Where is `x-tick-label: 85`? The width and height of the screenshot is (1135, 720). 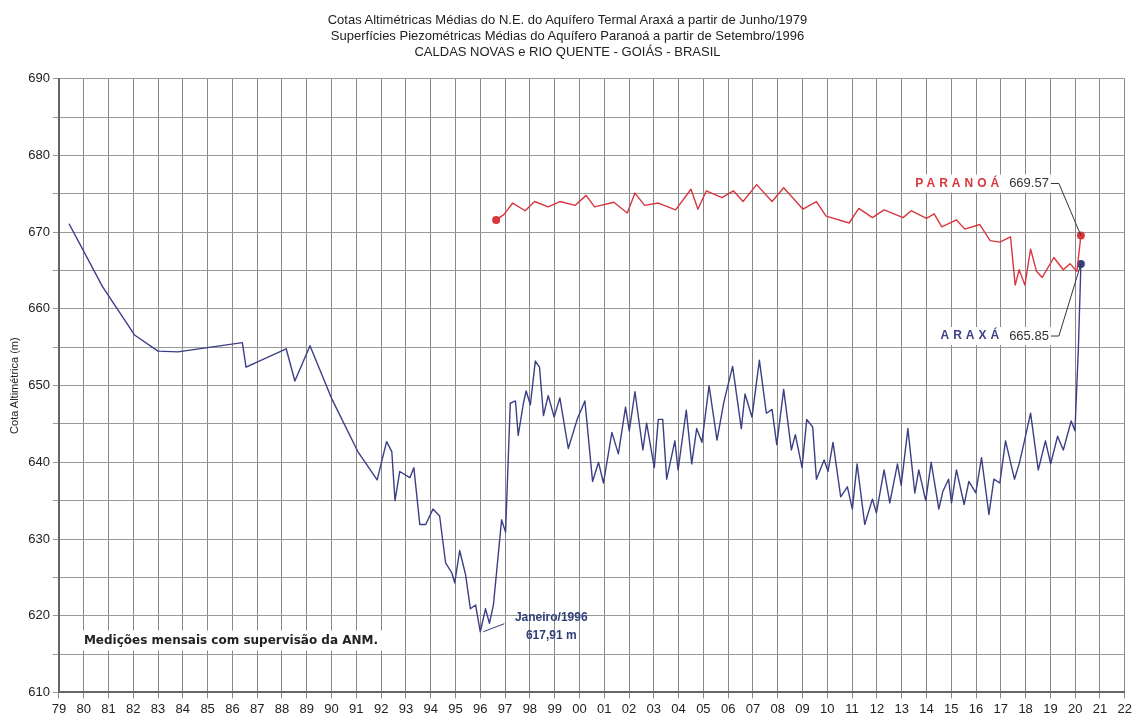 x-tick-label: 85 is located at coordinates (207, 708).